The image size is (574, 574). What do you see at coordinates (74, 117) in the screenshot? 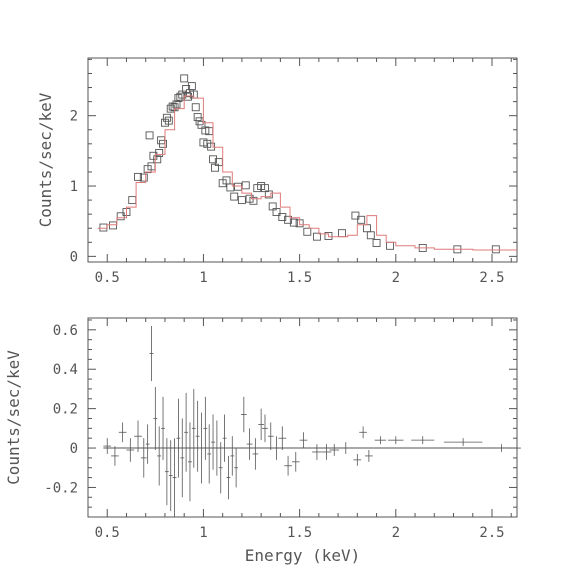
I see `y-tick-label: 2` at bounding box center [74, 117].